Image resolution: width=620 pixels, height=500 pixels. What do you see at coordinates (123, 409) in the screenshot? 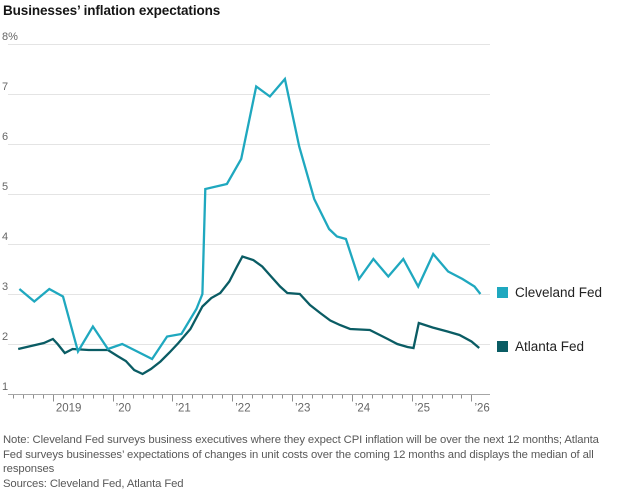
I see `svg-text: ’20` at bounding box center [123, 409].